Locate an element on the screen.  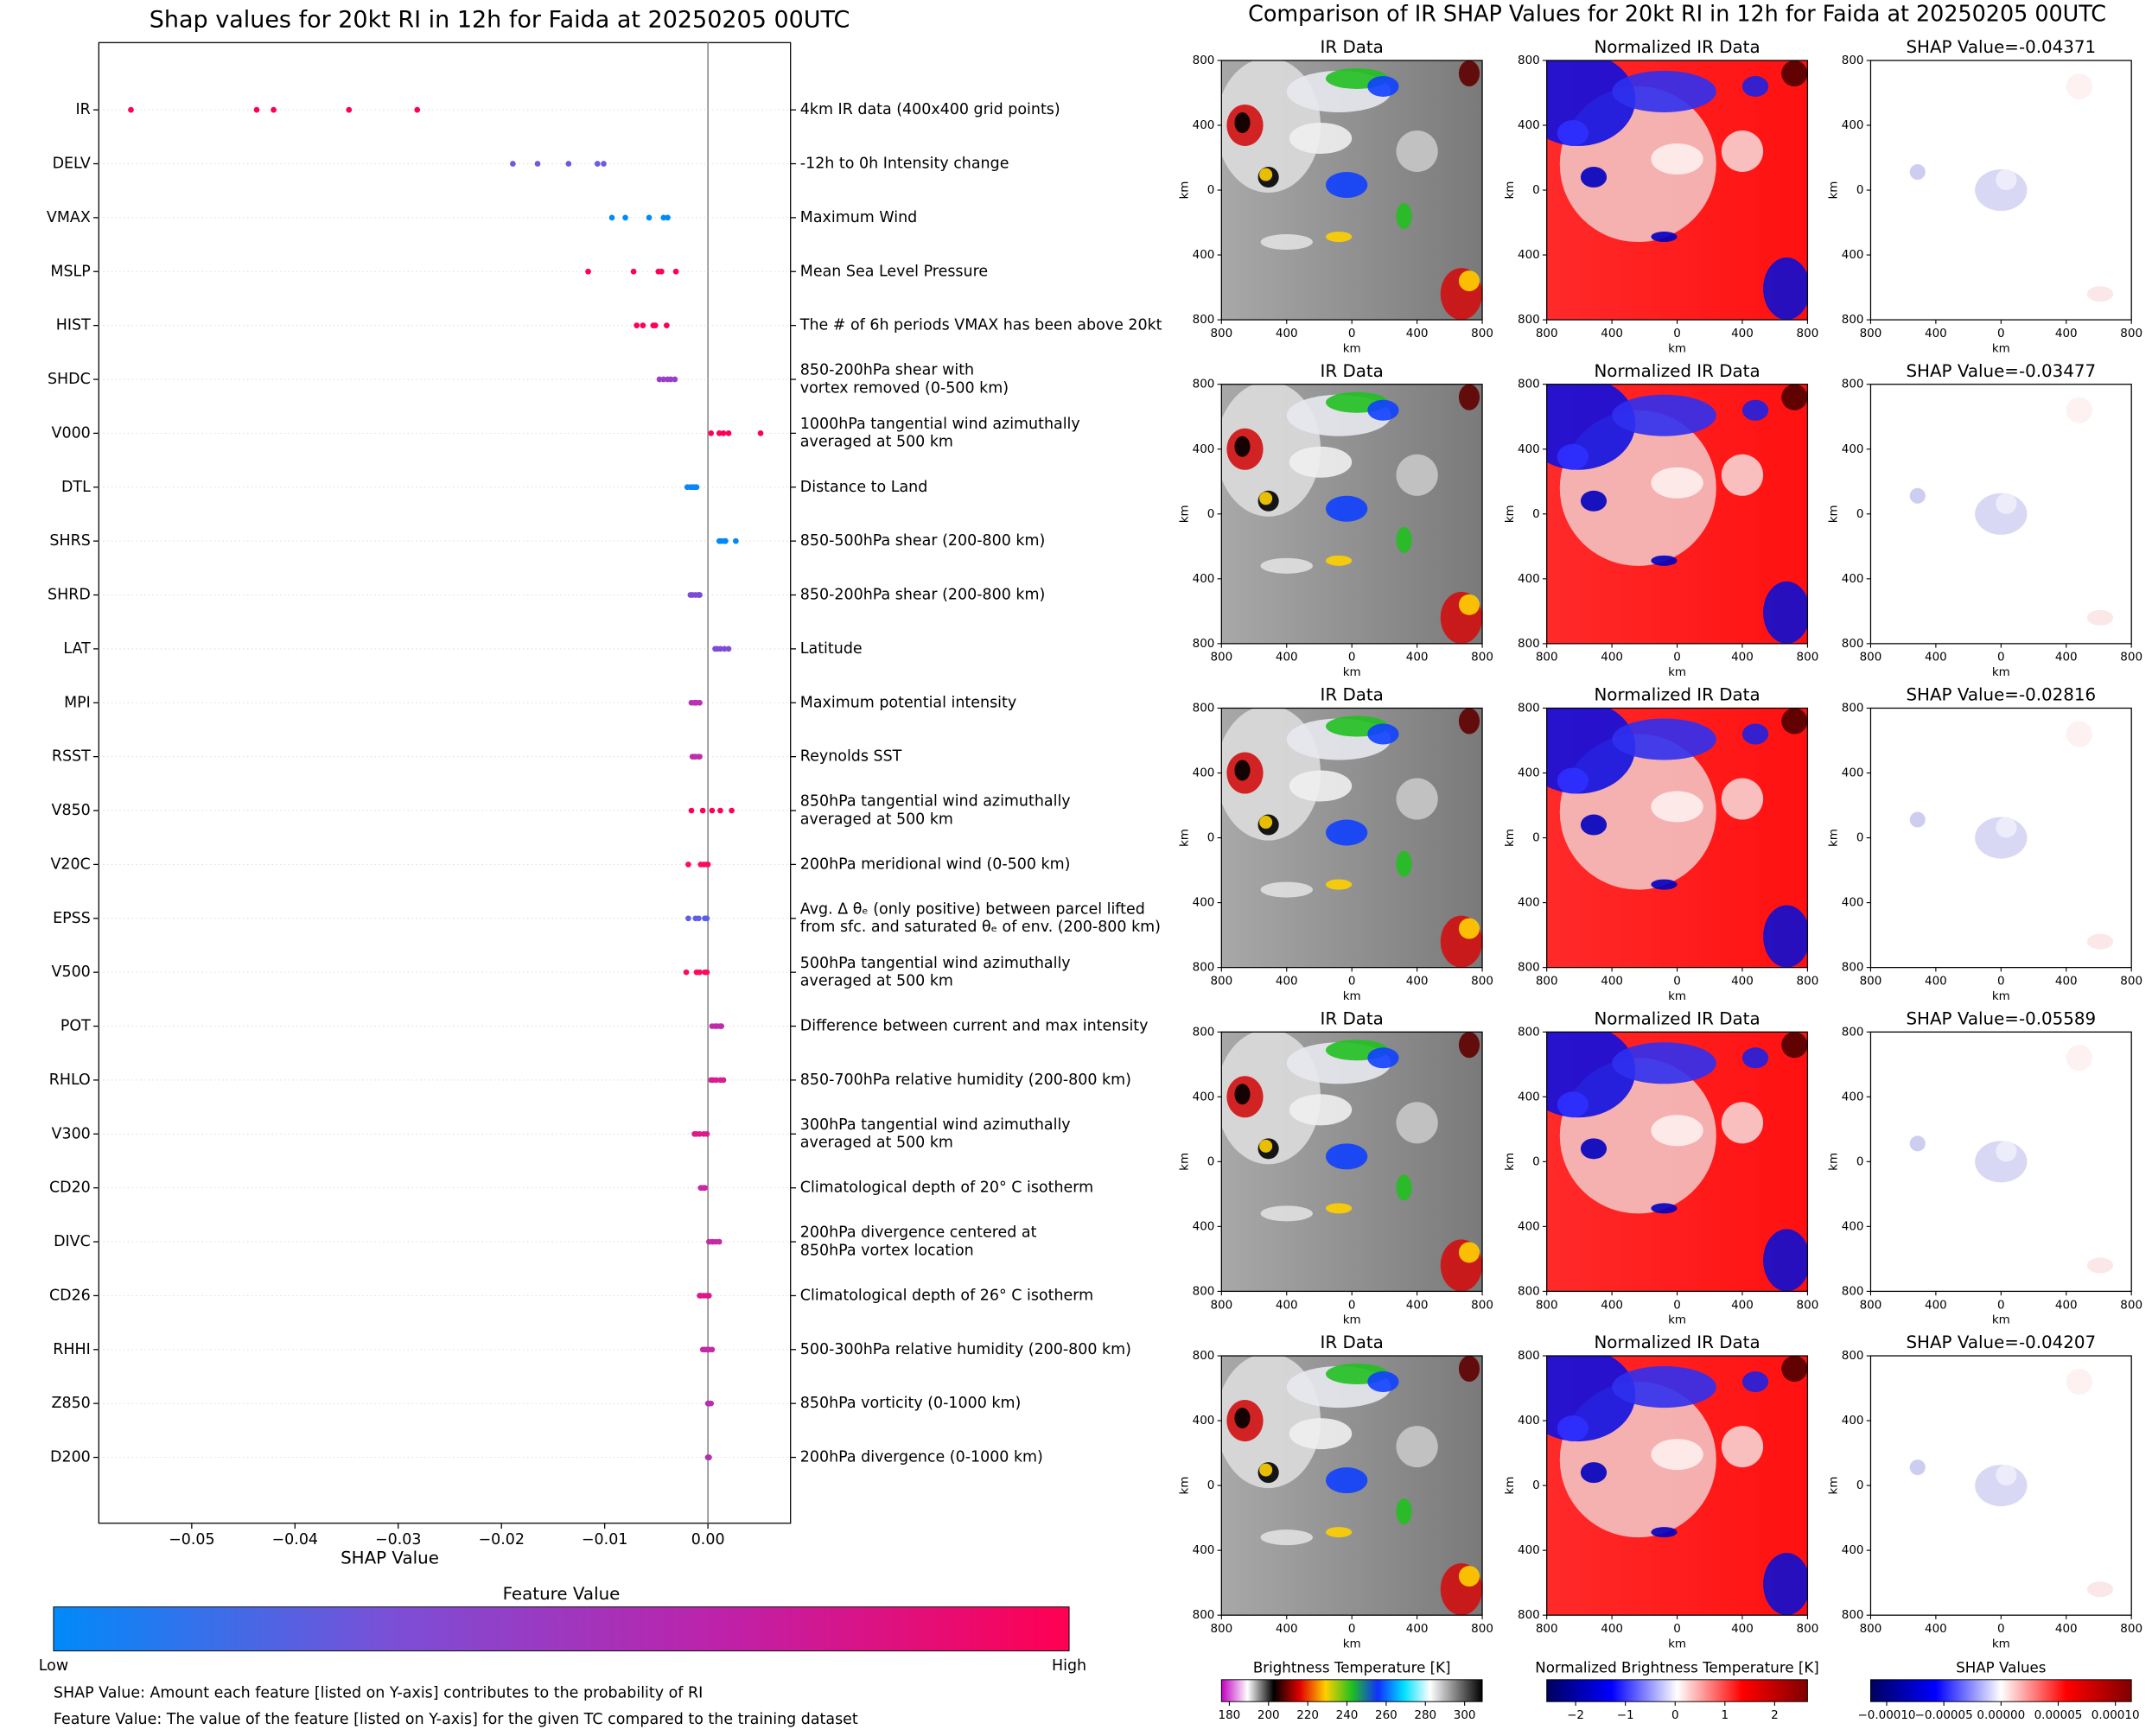
colorbar-tick-label: 0.00010 is located at coordinates (2116, 1715).